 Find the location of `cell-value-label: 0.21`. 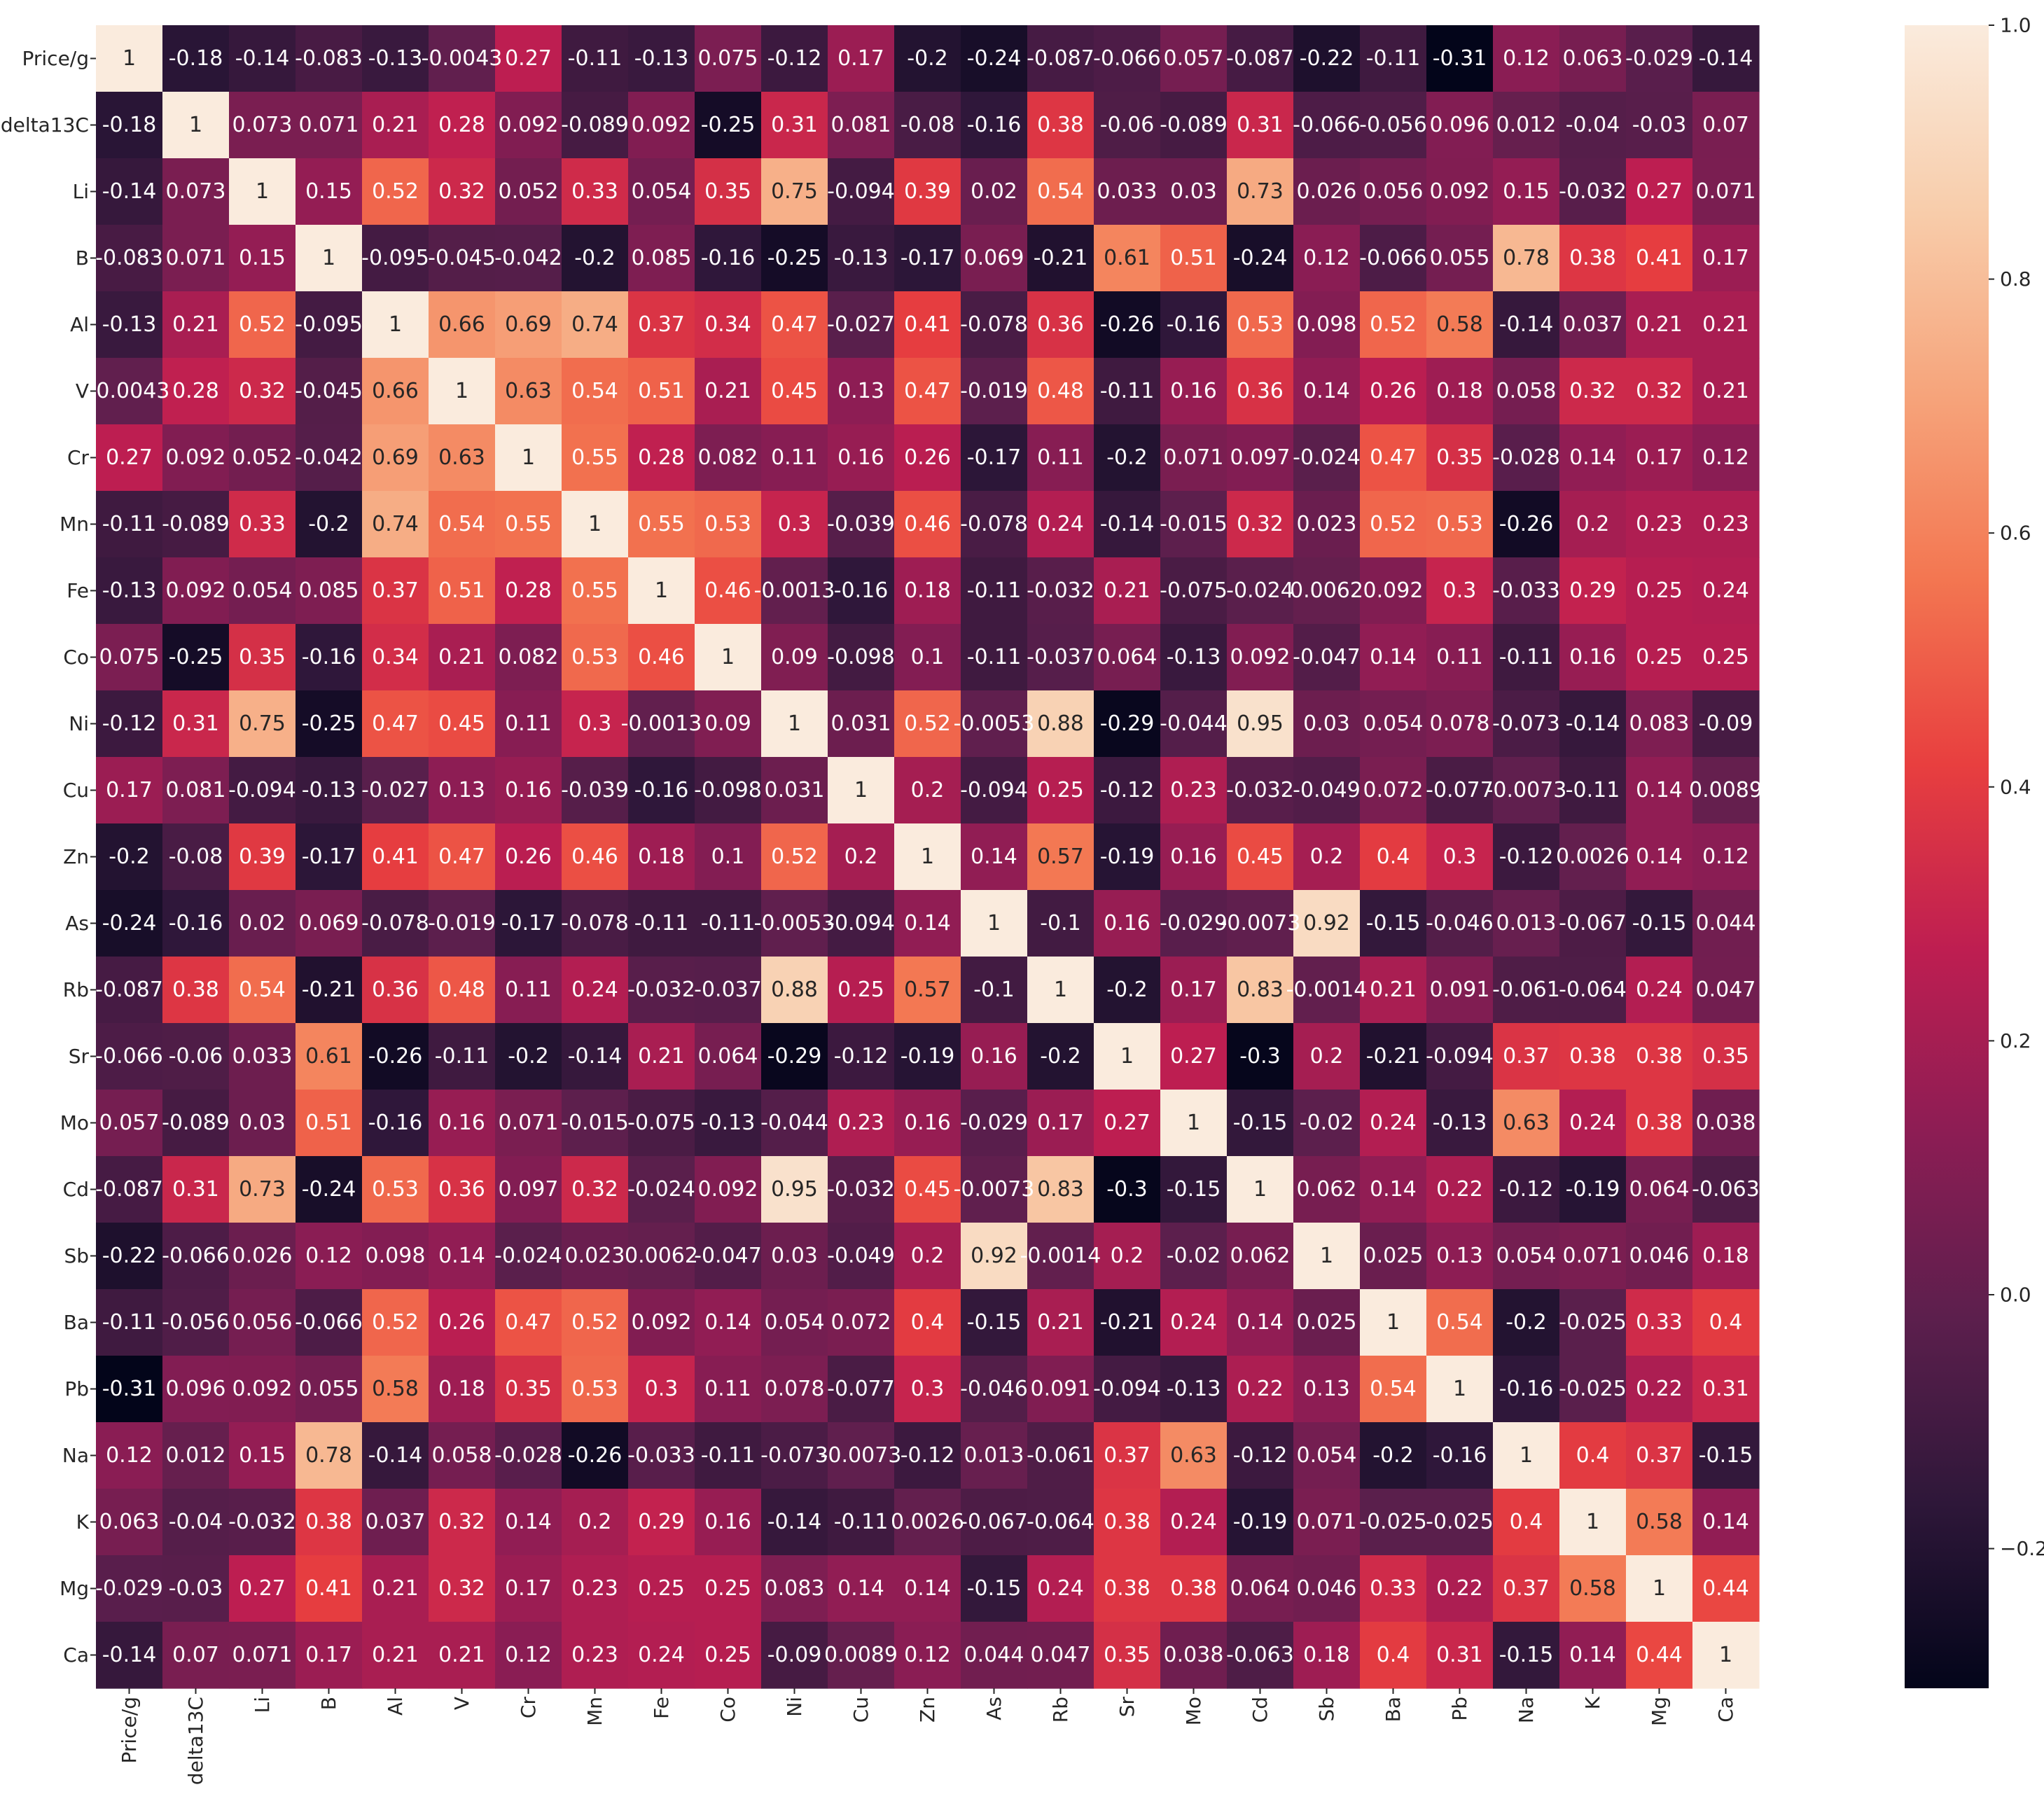

cell-value-label: 0.21 is located at coordinates (1659, 324).